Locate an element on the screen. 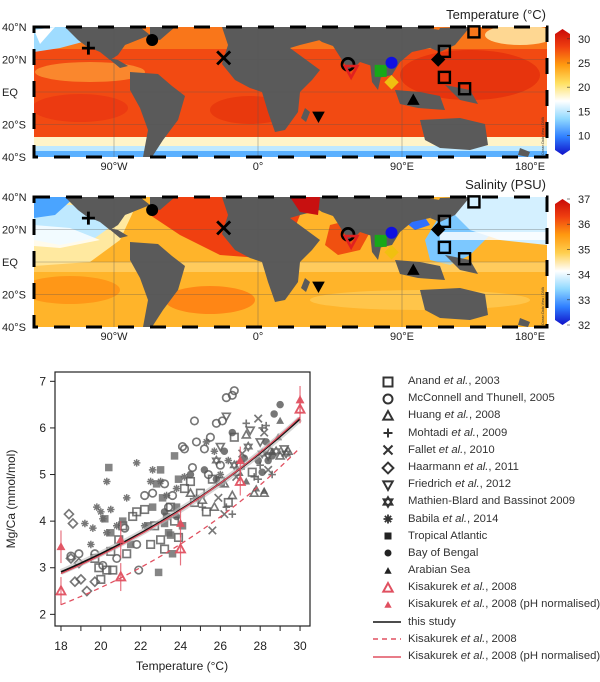 The width and height of the screenshot is (600, 682). y-axis-label: Mg/Ca (mmol/mol) is located at coordinates (11, 499).